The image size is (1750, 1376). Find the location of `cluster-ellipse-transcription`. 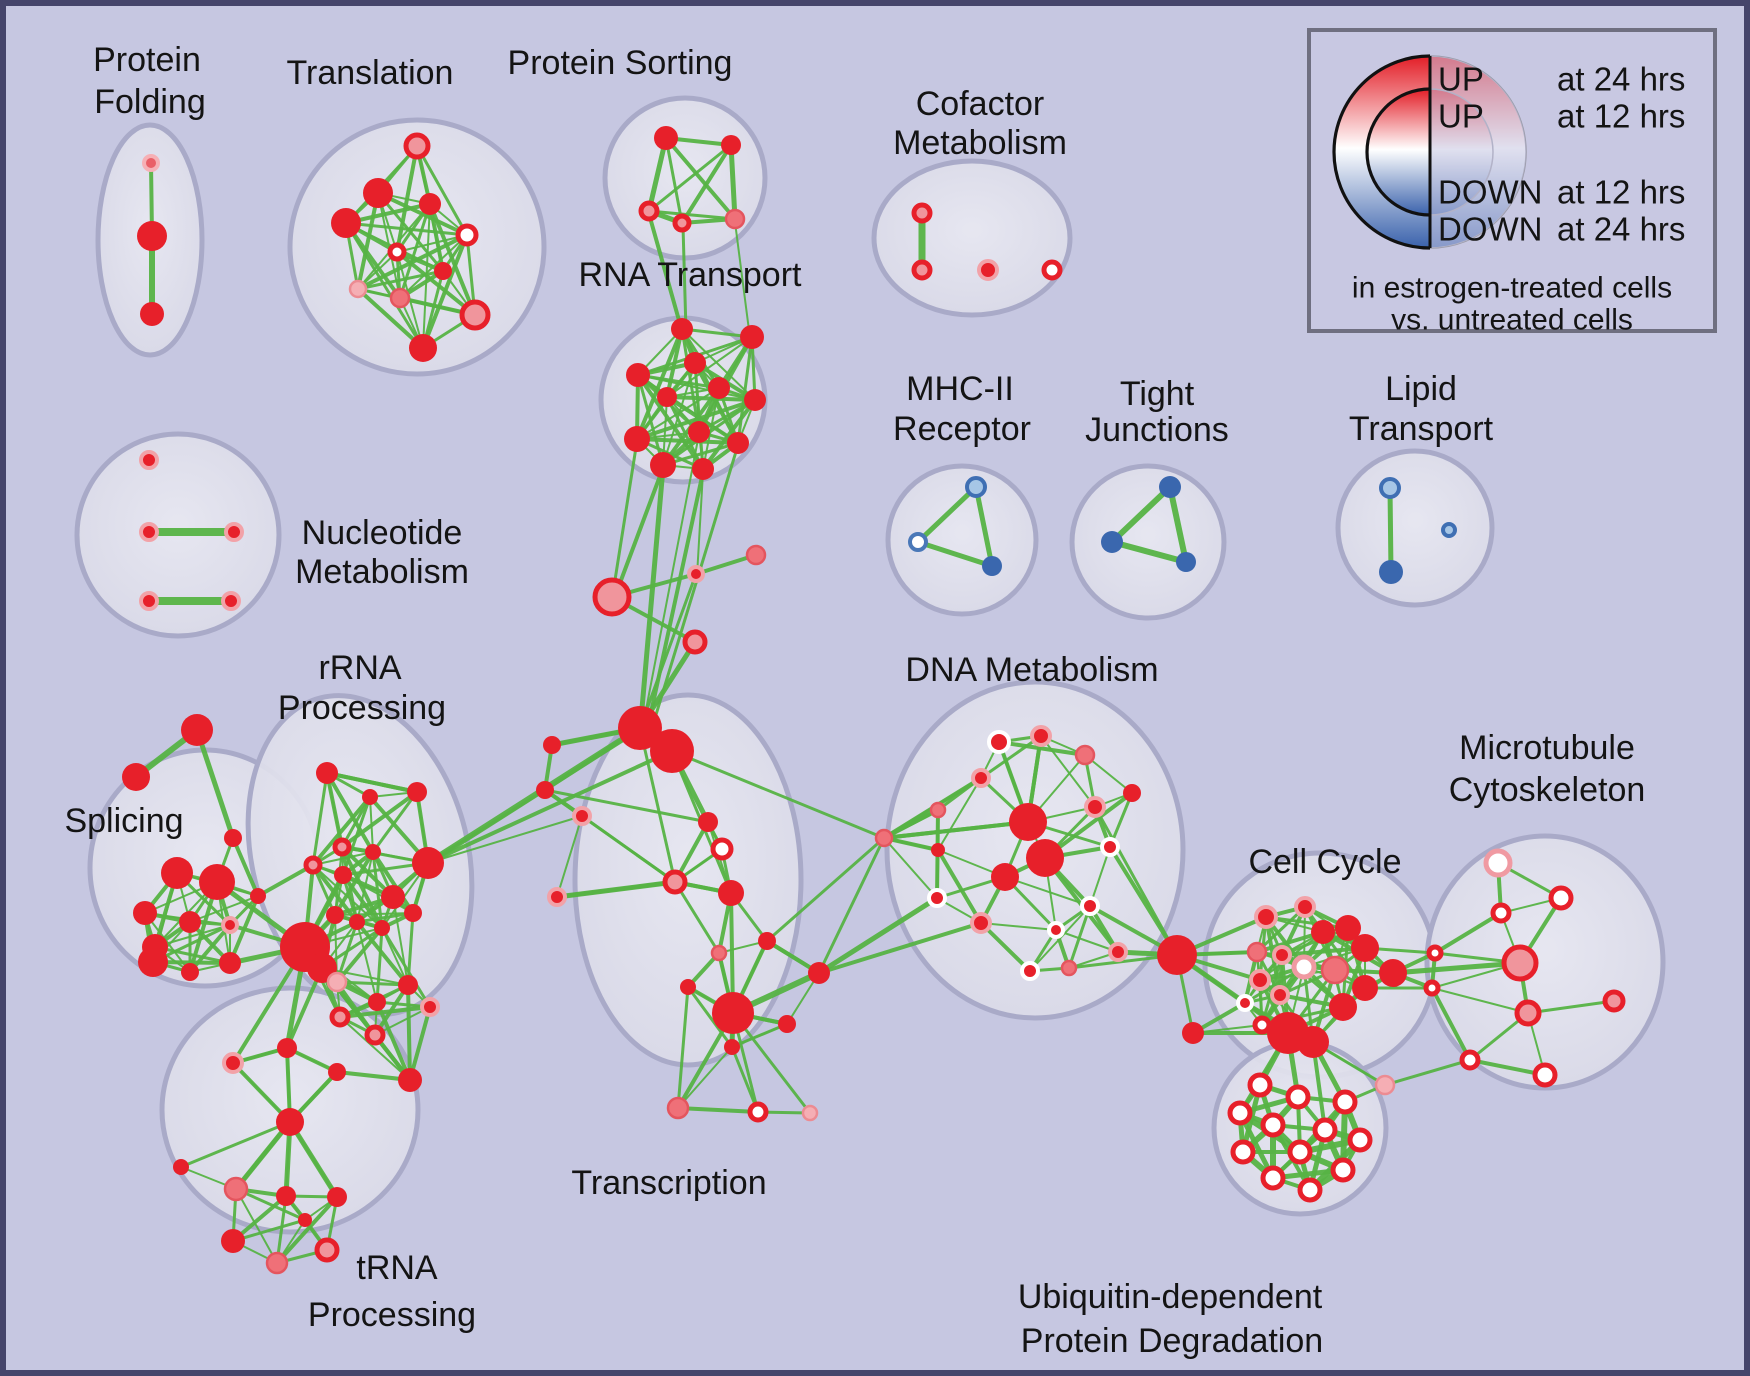

cluster-ellipse-transcription is located at coordinates (688, 880).